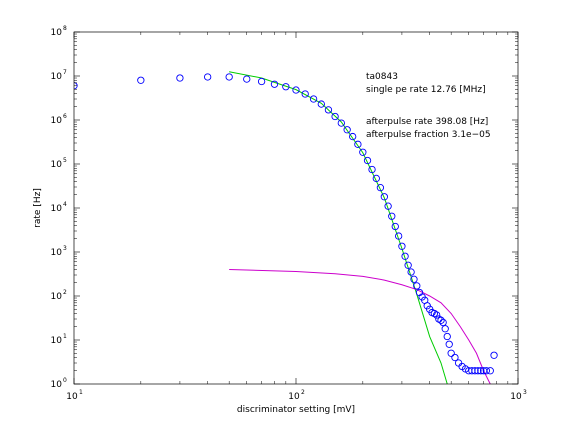 This screenshot has width=576, height=432. What do you see at coordinates (38, 208) in the screenshot?
I see `y-axis-title: rate [Hz]` at bounding box center [38, 208].